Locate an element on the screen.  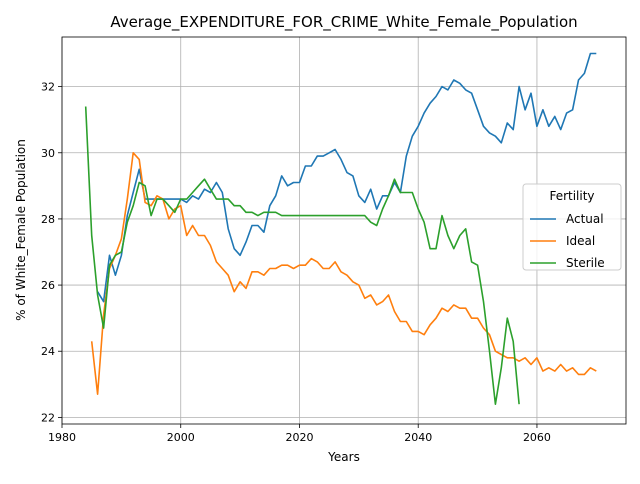
y-tick-label: 28 is located at coordinates (48, 219).